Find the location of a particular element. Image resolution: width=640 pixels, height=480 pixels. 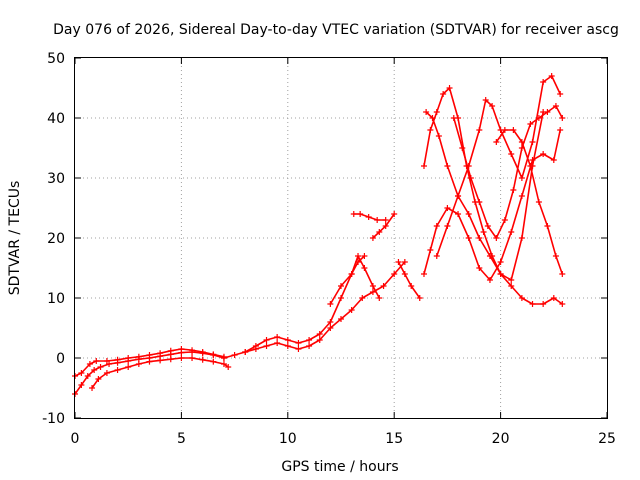

x-tick-label-5: 25 is located at coordinates (607, 439).